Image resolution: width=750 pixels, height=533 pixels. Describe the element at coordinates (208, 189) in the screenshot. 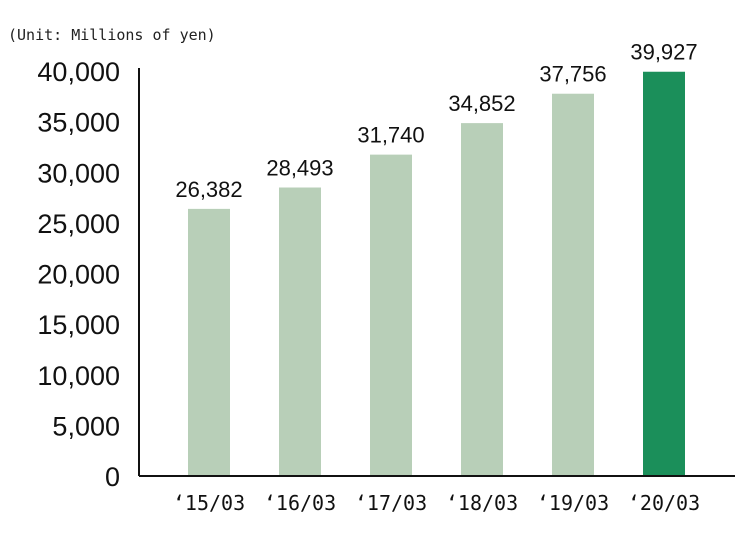

I see `bar-value-label: 26,382` at that location.